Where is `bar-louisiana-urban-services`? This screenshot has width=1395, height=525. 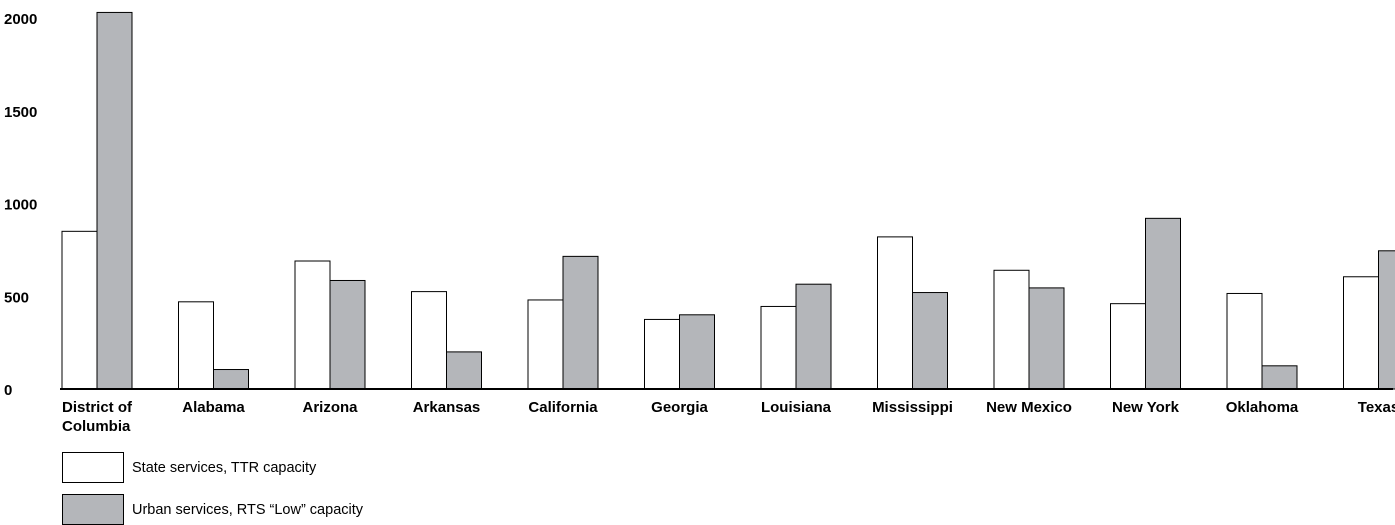
bar-louisiana-urban-services is located at coordinates (813, 336).